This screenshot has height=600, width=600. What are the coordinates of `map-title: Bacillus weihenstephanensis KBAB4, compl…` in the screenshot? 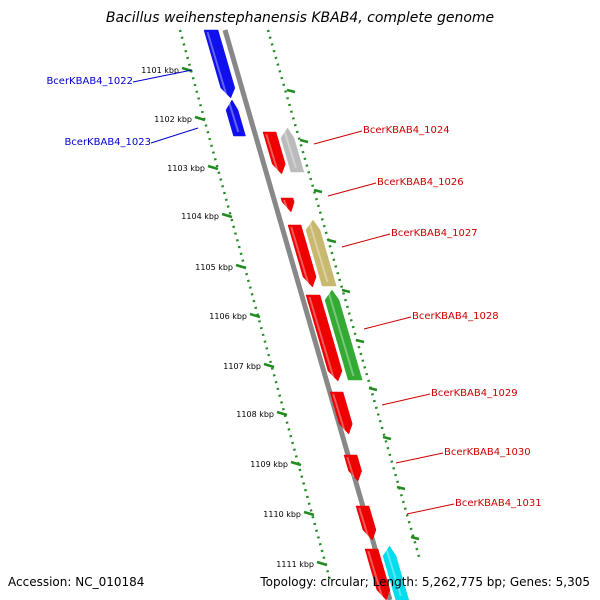 It's located at (300, 18).